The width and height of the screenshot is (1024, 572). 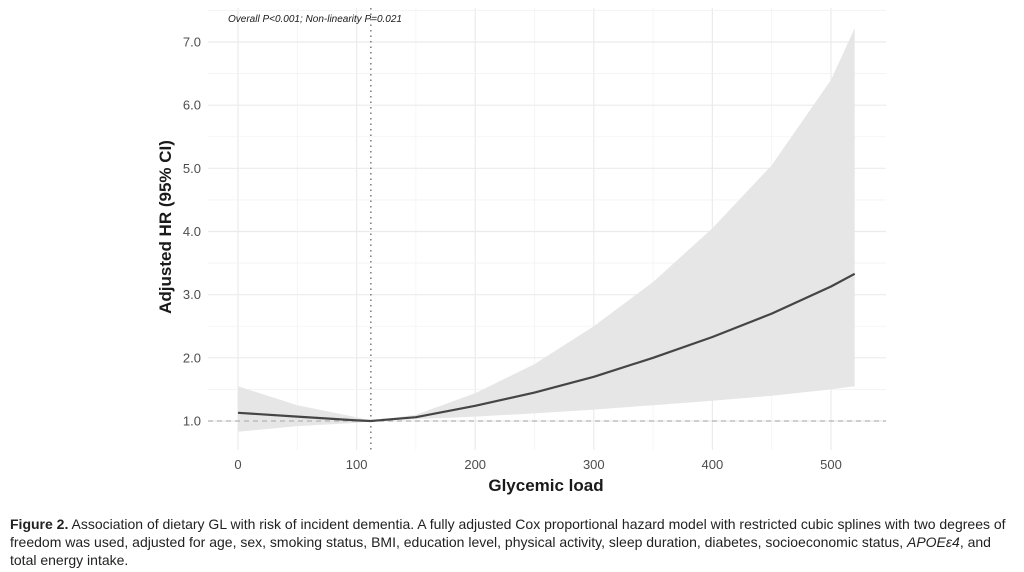 I want to click on x-tick-label: 0, so click(x=237, y=464).